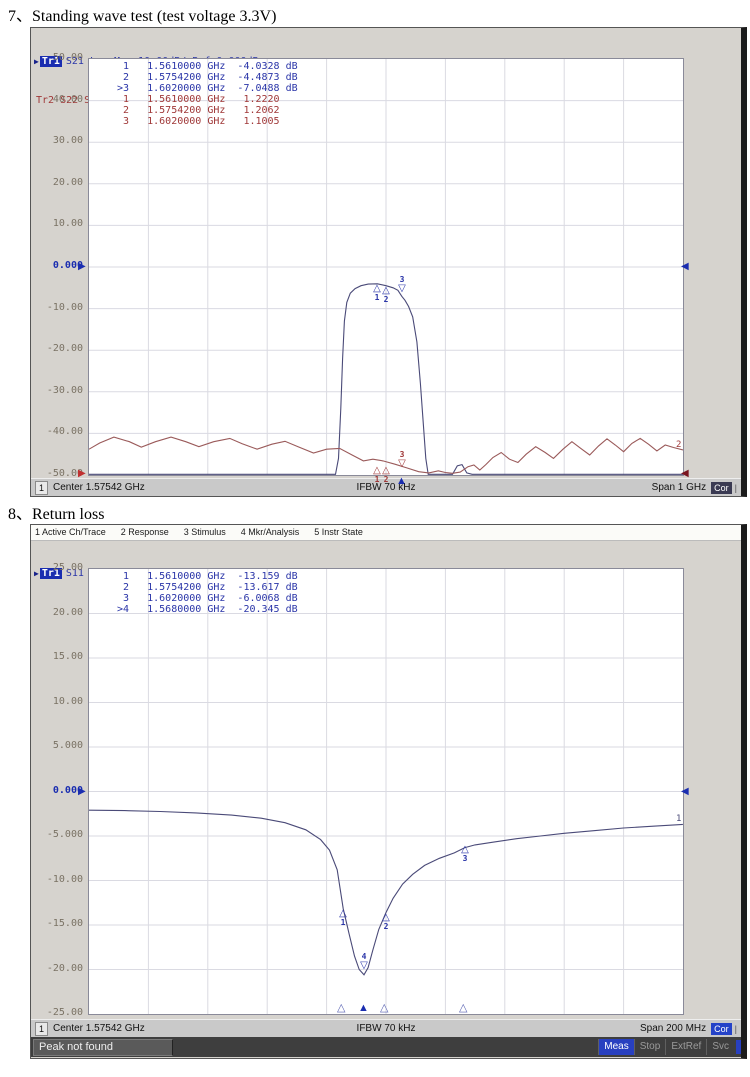 This screenshot has width=750, height=1077. What do you see at coordinates (204, 576) in the screenshot?
I see `marker-table-row: 1 1.5610000 GHz -13.159 dB` at bounding box center [204, 576].